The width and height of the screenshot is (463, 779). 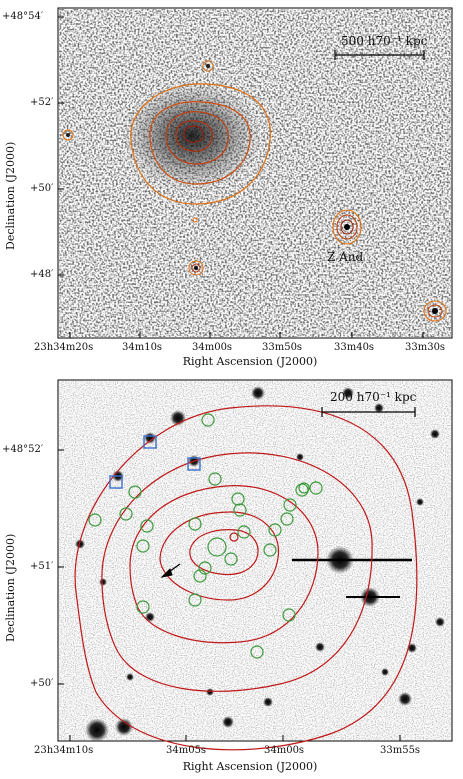 I want to click on bottom-xtick-1: 34m05s, so click(x=186, y=750).